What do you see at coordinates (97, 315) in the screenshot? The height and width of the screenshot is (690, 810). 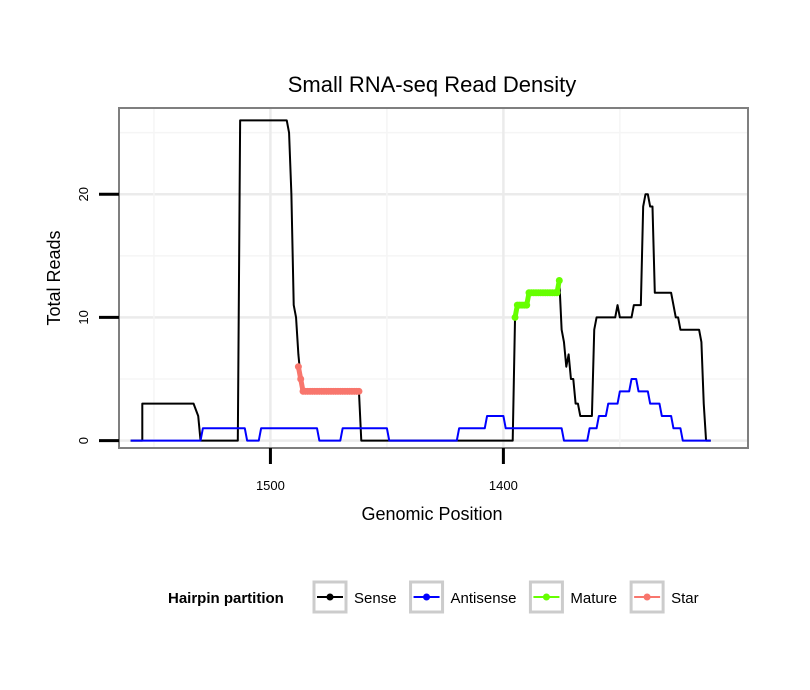 I see `y-axis: 0 10 20` at bounding box center [97, 315].